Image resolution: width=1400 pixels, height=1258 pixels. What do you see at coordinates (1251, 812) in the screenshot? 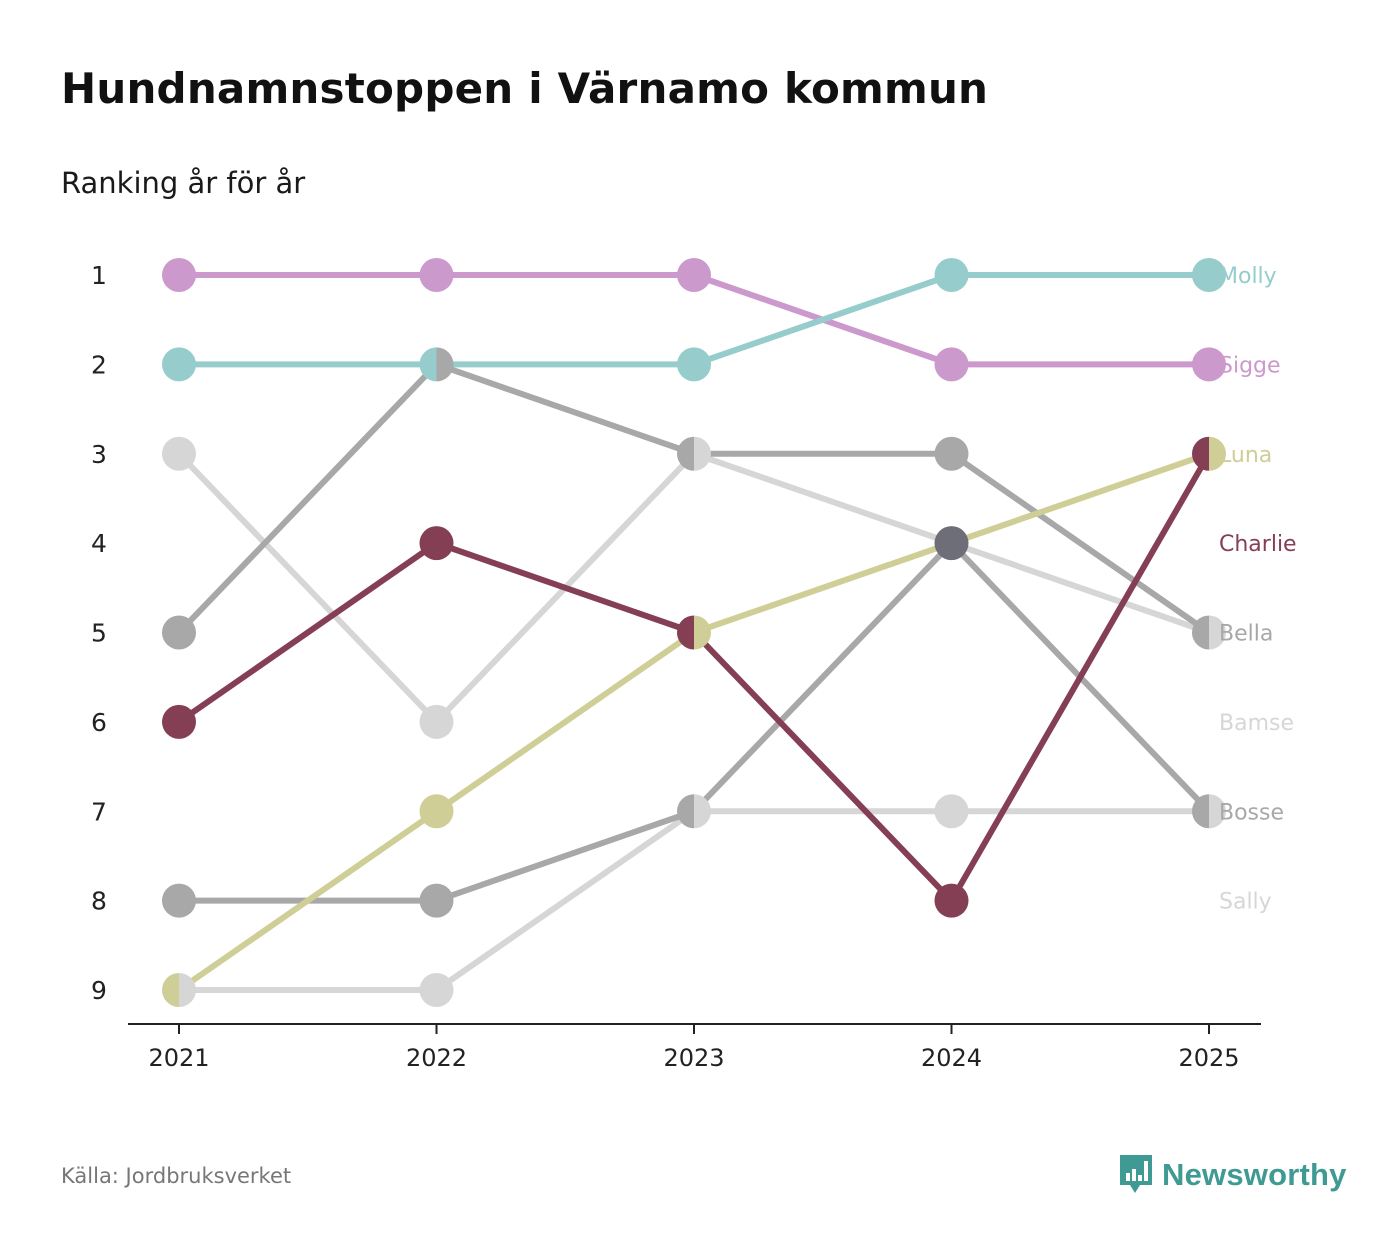
I see `series-label-bosse: Bosse` at bounding box center [1251, 812].